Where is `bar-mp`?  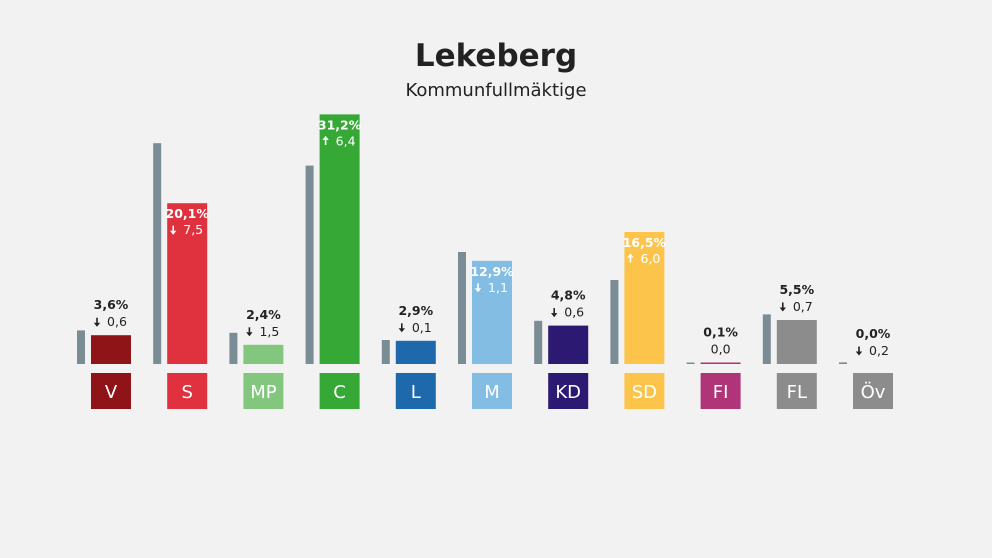
bar-mp is located at coordinates (263, 354).